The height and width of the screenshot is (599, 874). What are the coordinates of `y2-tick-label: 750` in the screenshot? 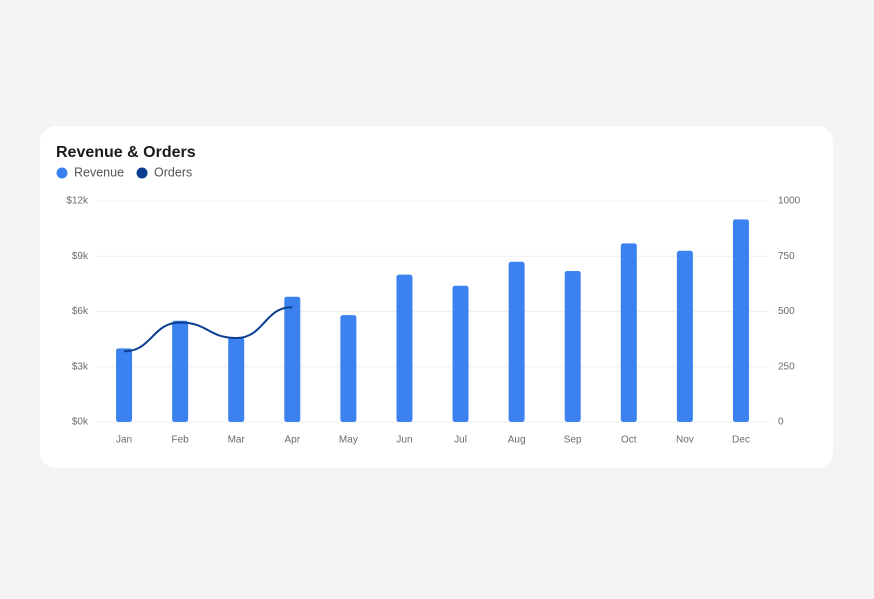 It's located at (786, 256).